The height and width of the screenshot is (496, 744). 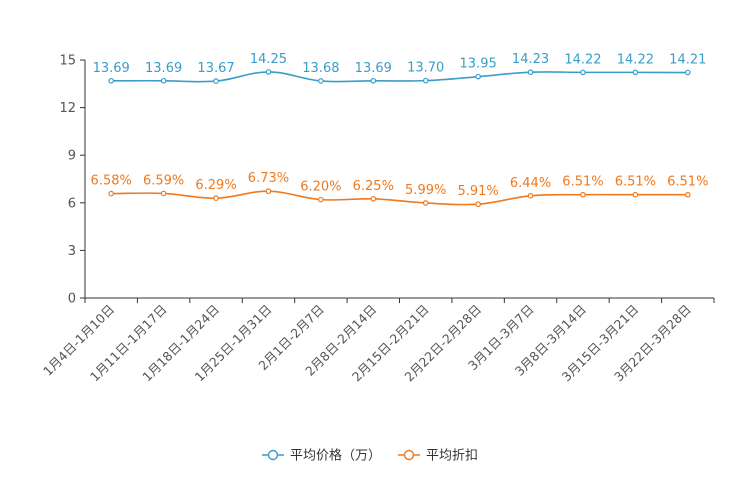 What do you see at coordinates (163, 180) in the screenshot?
I see `data-label: 6.59%` at bounding box center [163, 180].